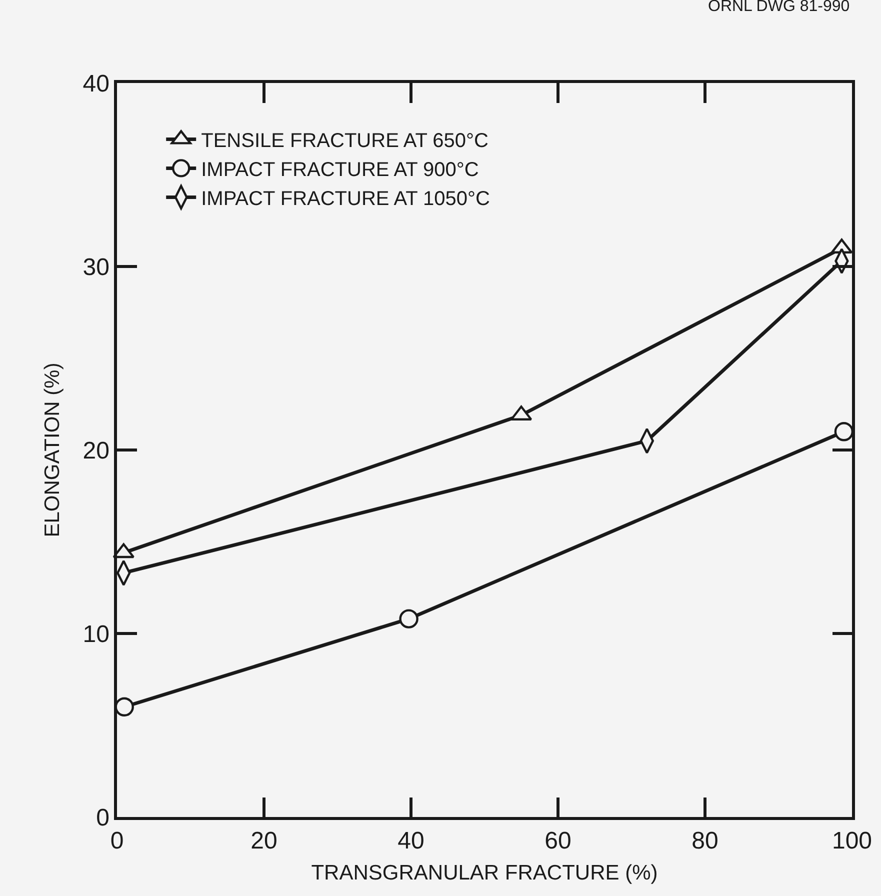 Image resolution: width=881 pixels, height=896 pixels. I want to click on legend-label: IMPACT FRACTURE AT 1050°C, so click(345, 199).